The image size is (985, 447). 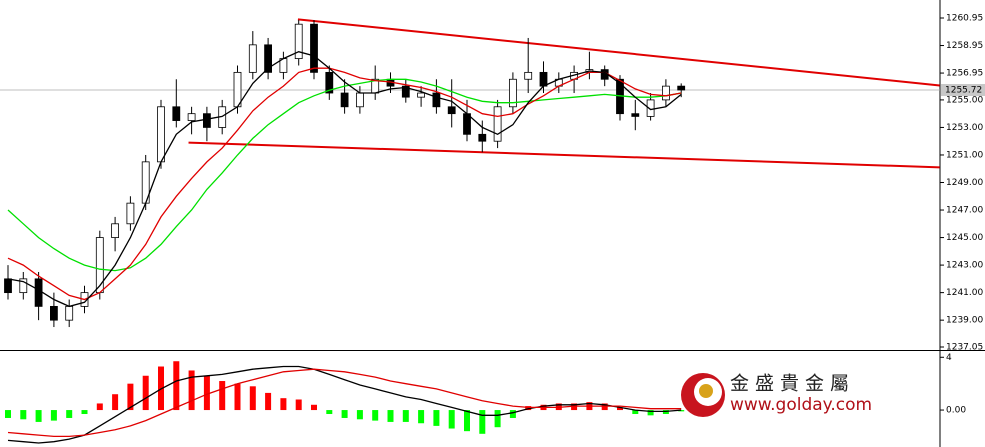 What do you see at coordinates (792, 384) in the screenshot?
I see `logo-name: 金盛貴金屬` at bounding box center [792, 384].